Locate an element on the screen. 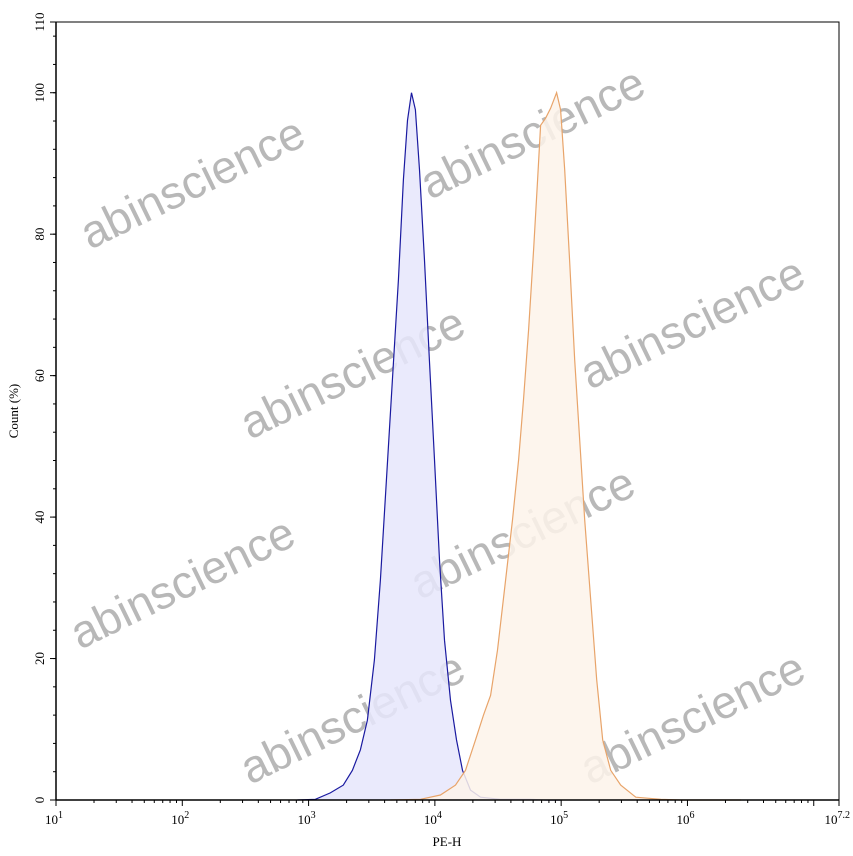 Image resolution: width=853 pixels, height=856 pixels. x-tick-label: 10² is located at coordinates (180, 818).